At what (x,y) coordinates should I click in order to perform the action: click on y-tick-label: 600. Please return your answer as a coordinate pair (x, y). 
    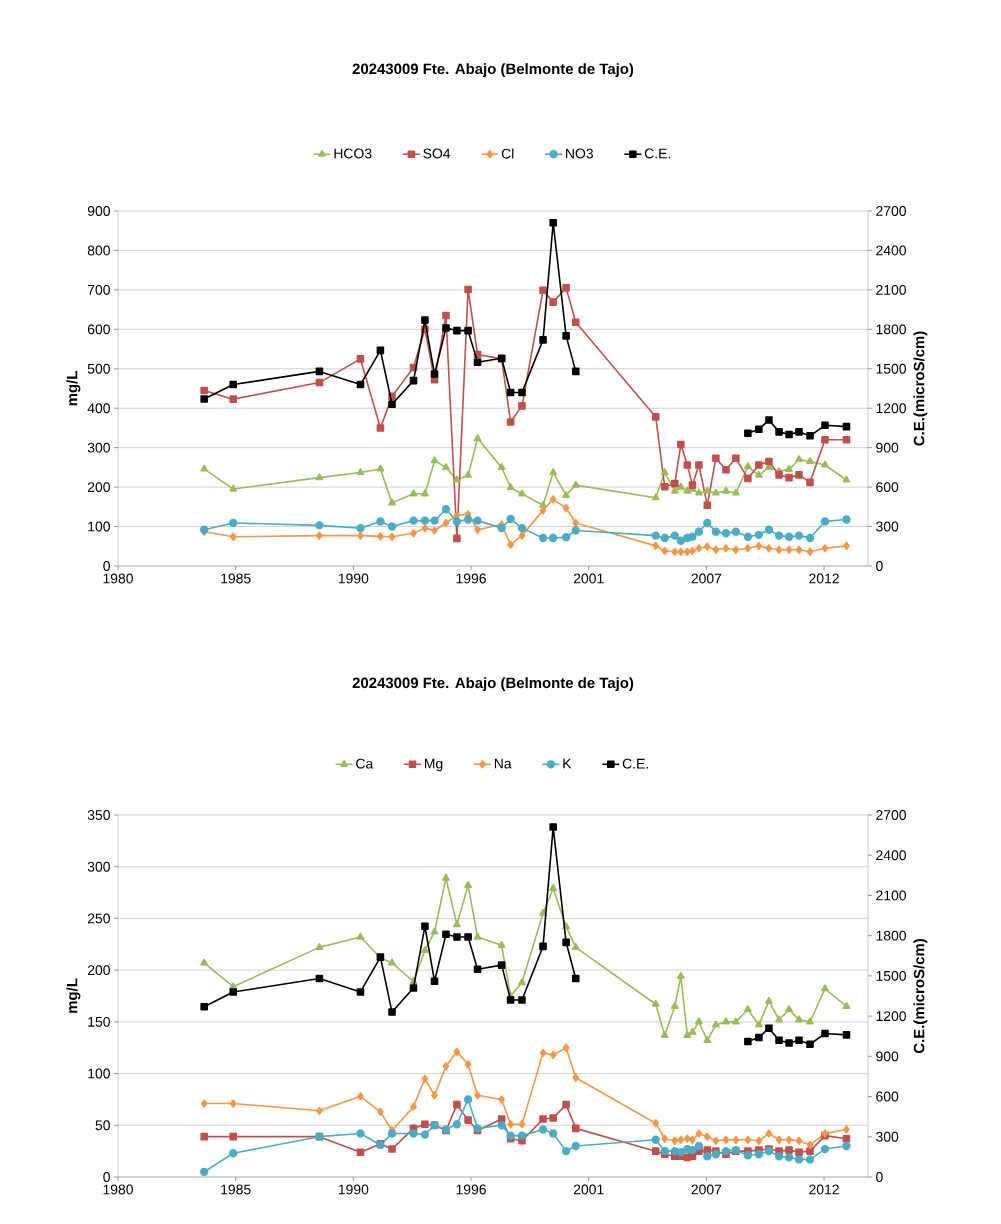
    Looking at the image, I should click on (98, 329).